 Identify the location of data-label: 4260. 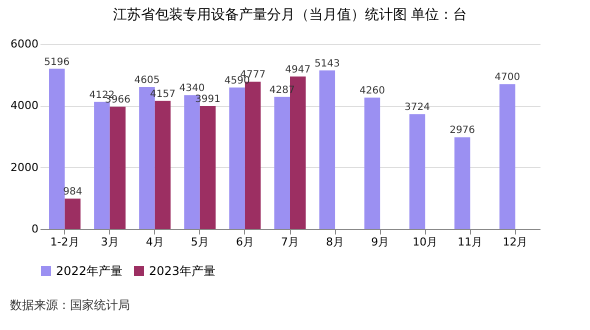
(372, 91).